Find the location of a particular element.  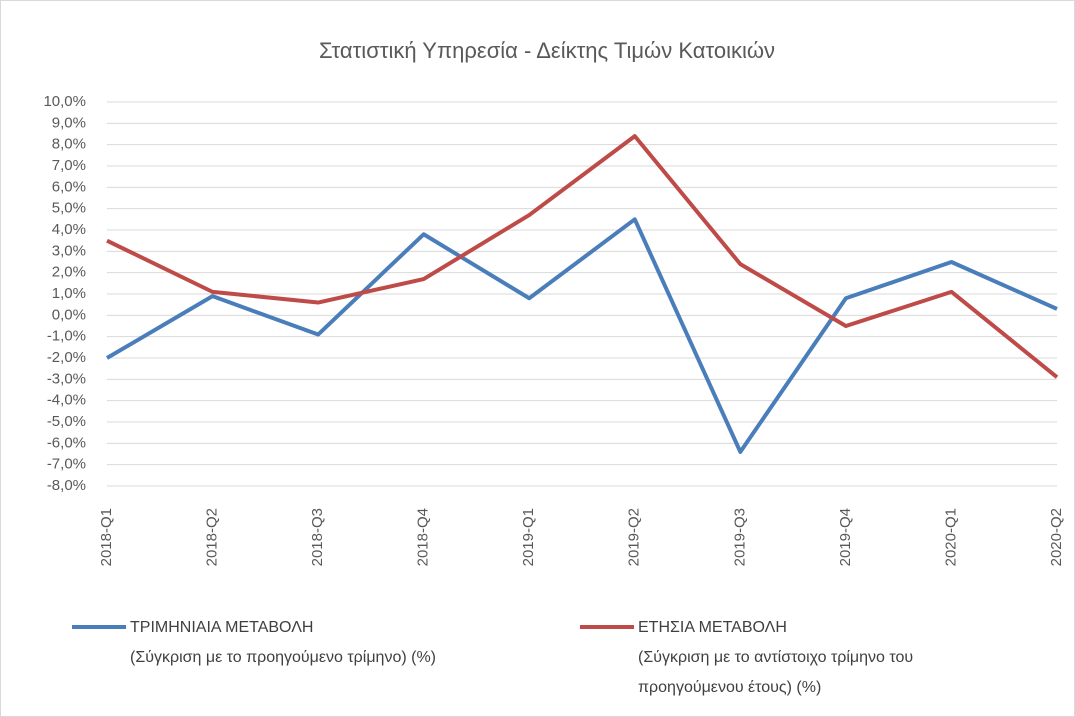

x-tick-label: 2019-Q2 is located at coordinates (634, 537).